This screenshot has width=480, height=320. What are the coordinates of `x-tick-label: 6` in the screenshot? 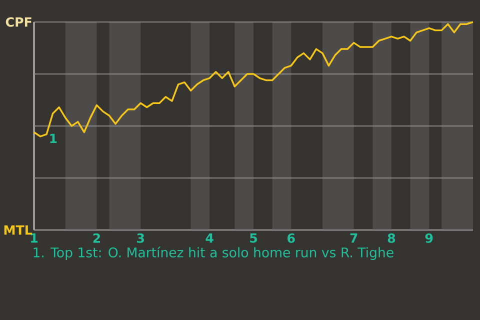 It's located at (291, 238).